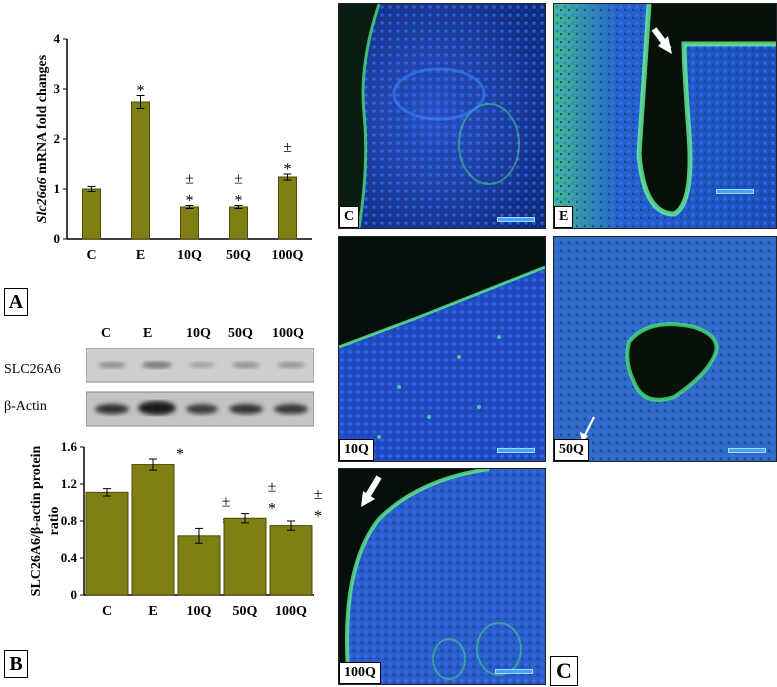 The width and height of the screenshot is (777, 687). What do you see at coordinates (356, 450) in the screenshot?
I see `micrograph-label: 10Q` at bounding box center [356, 450].